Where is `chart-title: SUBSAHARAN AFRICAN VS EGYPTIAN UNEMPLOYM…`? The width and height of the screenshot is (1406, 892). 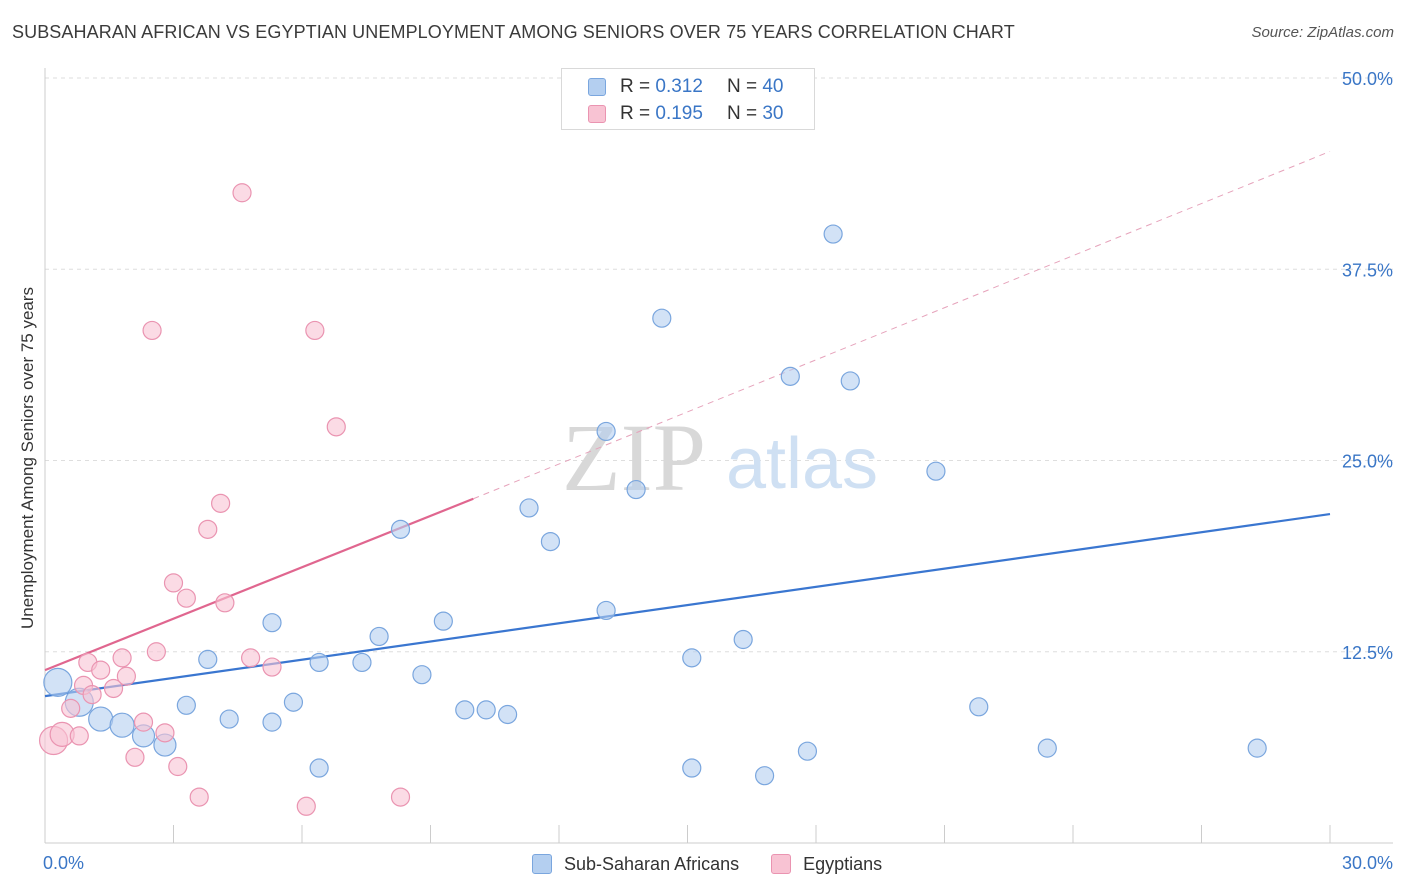 chart-title: SUBSAHARAN AFRICAN VS EGYPTIAN UNEMPLOYM… is located at coordinates (513, 32).